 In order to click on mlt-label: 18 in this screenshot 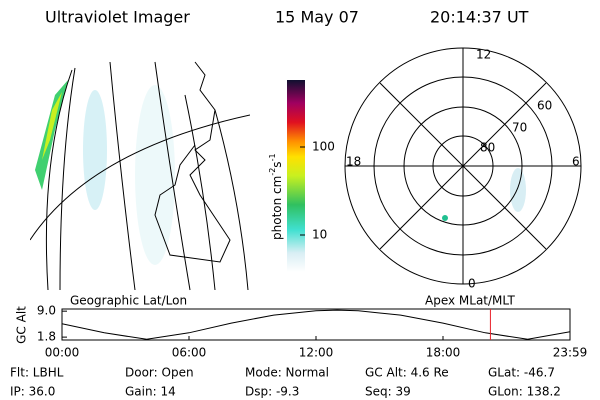, I will do `click(353, 162)`.